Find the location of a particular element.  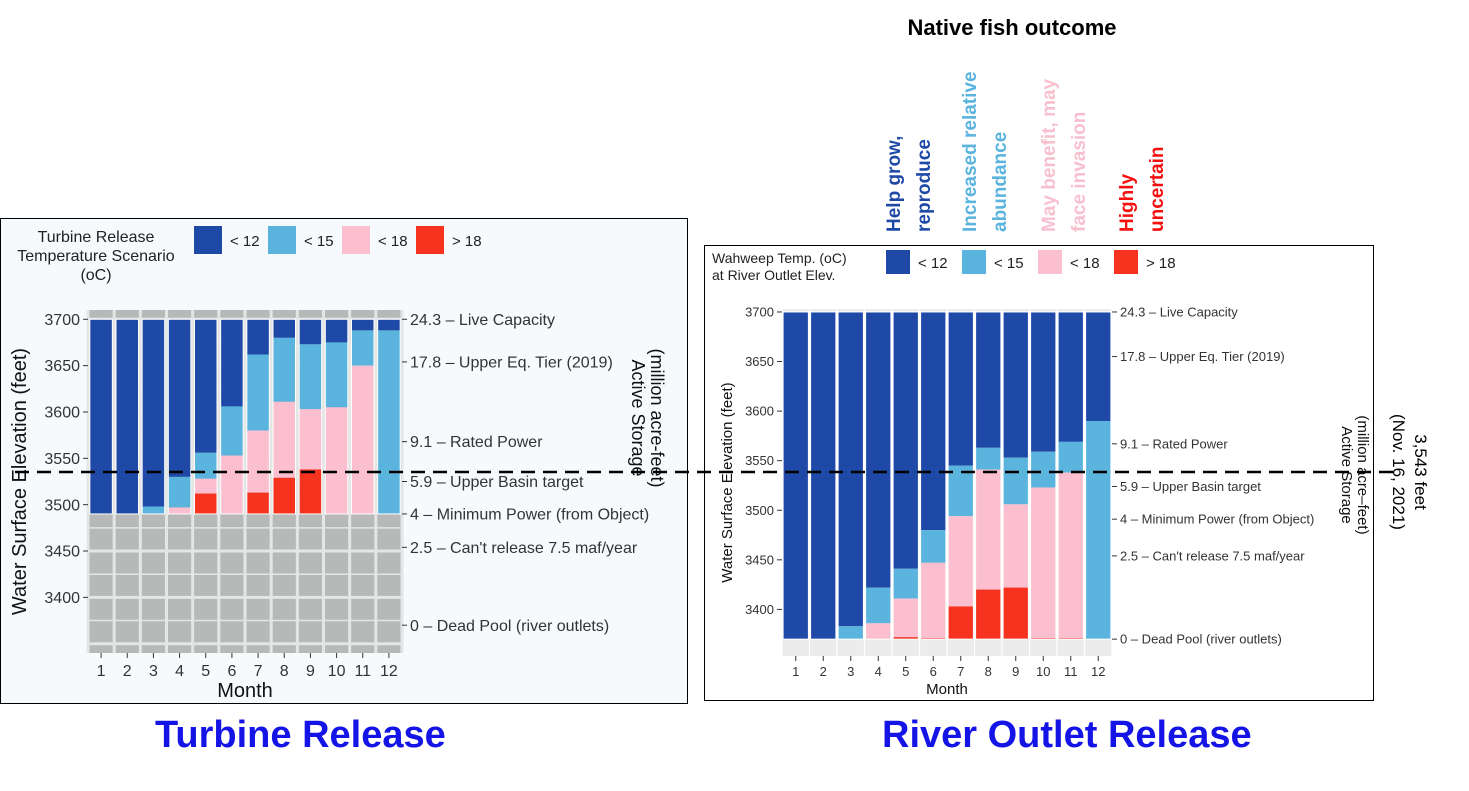

bar-segment-month-9-lt18 is located at coordinates (310, 439).